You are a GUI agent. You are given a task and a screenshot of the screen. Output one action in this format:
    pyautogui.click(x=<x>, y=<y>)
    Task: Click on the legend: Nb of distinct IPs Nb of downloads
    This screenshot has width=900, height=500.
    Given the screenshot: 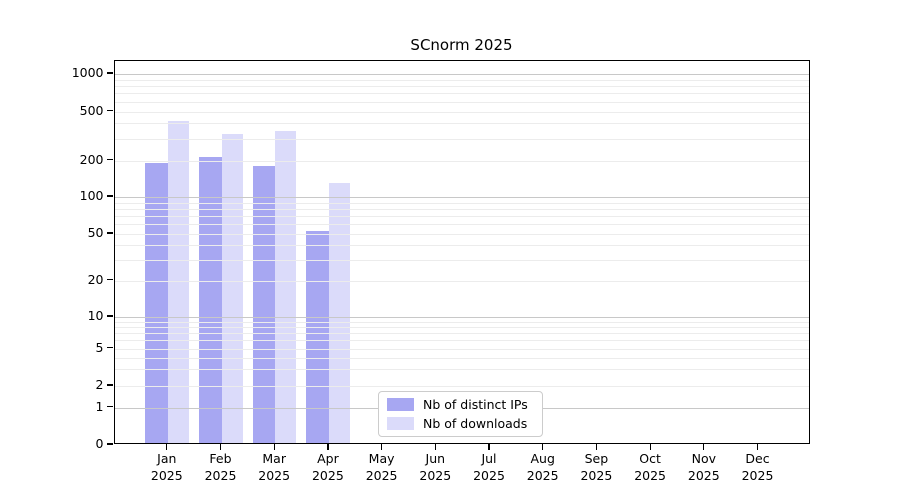 What is the action you would take?
    pyautogui.click(x=460, y=414)
    